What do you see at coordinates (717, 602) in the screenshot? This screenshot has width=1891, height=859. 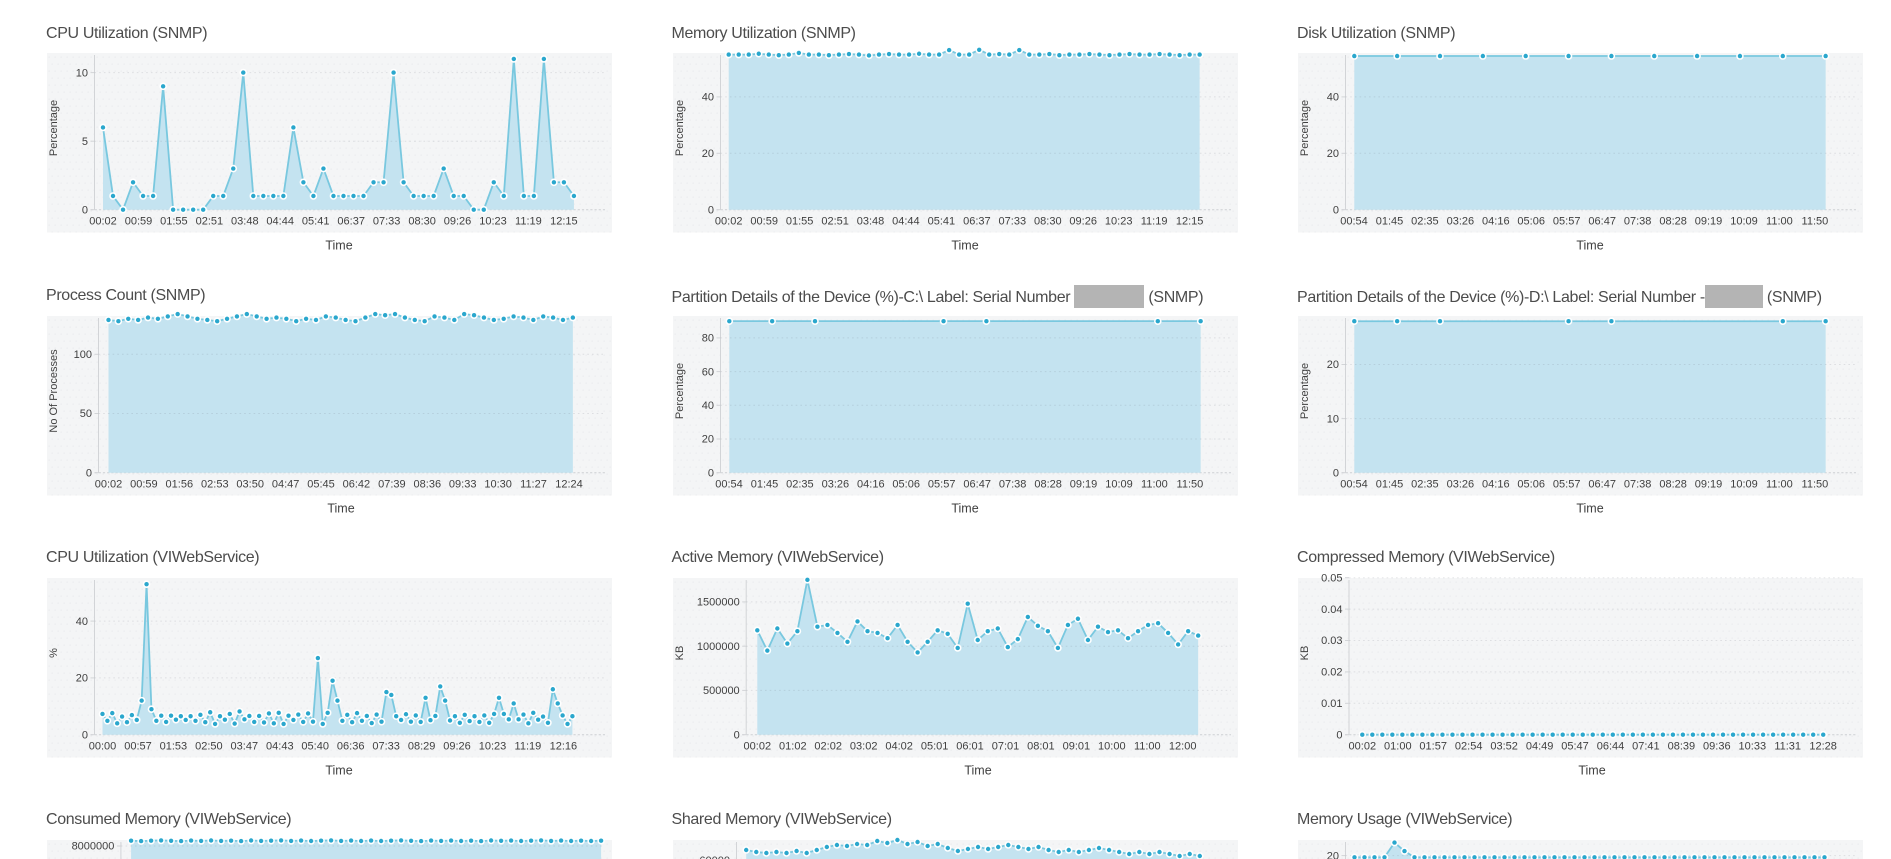 I see `svg-text: 1500000` at bounding box center [717, 602].